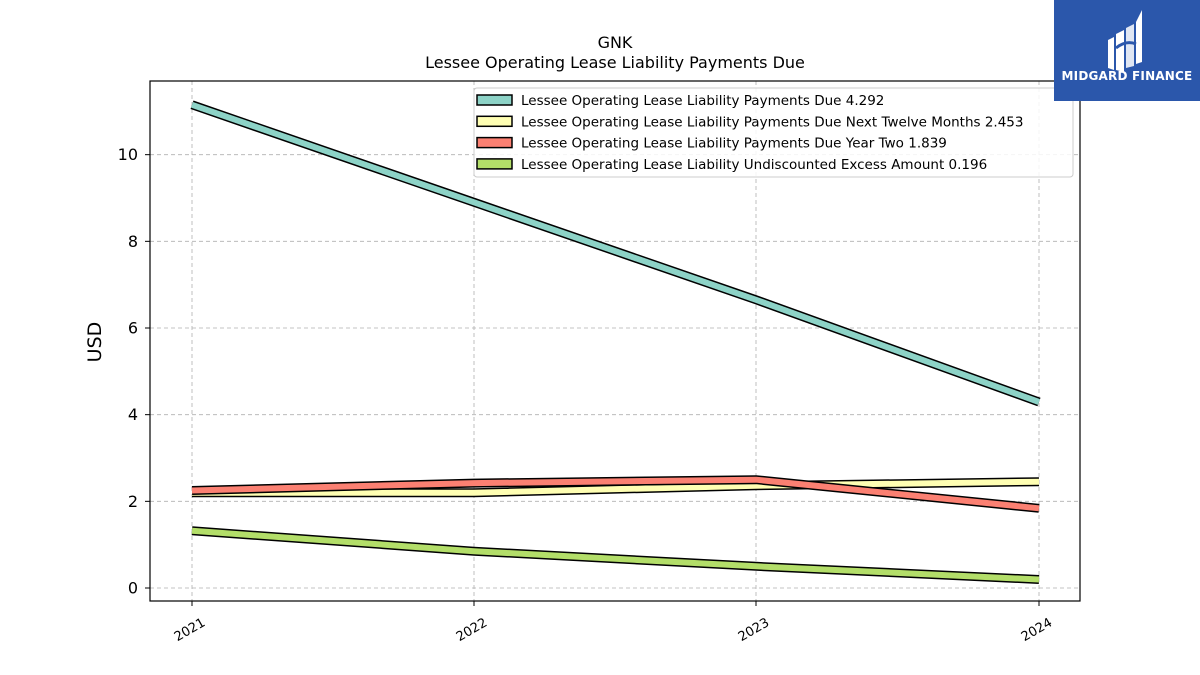  I want to click on y-axis-label: USD, so click(95, 342).